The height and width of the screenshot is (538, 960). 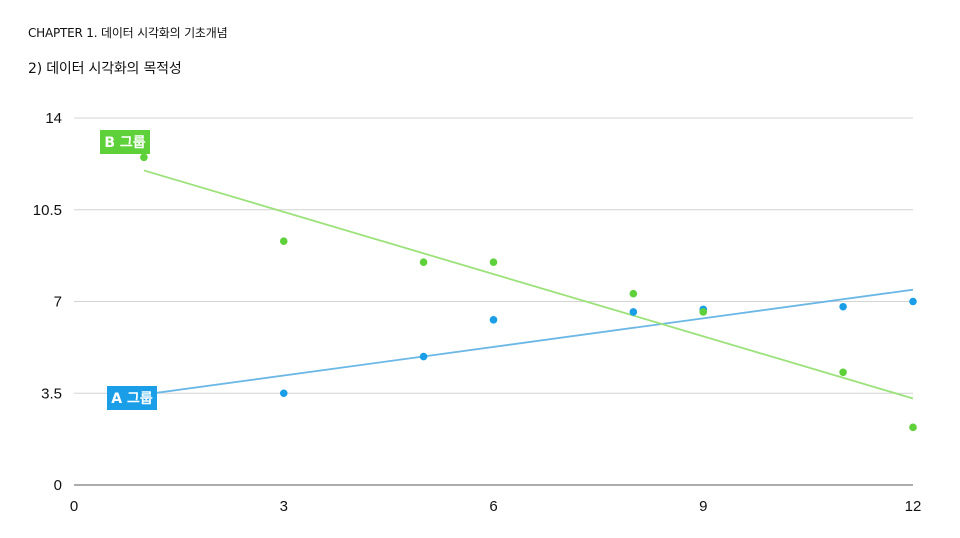 What do you see at coordinates (47, 210) in the screenshot?
I see `y-tick-label: 10.5` at bounding box center [47, 210].